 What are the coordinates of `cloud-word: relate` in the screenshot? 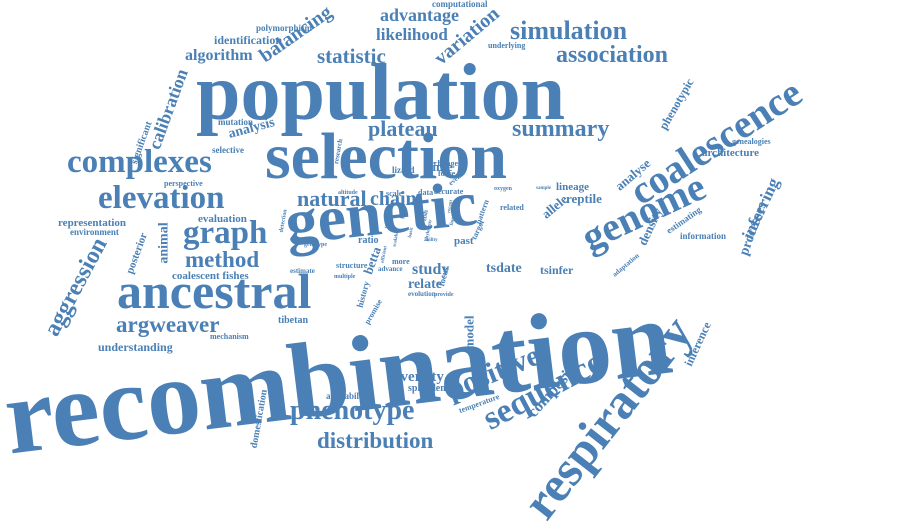 It's located at (425, 284).